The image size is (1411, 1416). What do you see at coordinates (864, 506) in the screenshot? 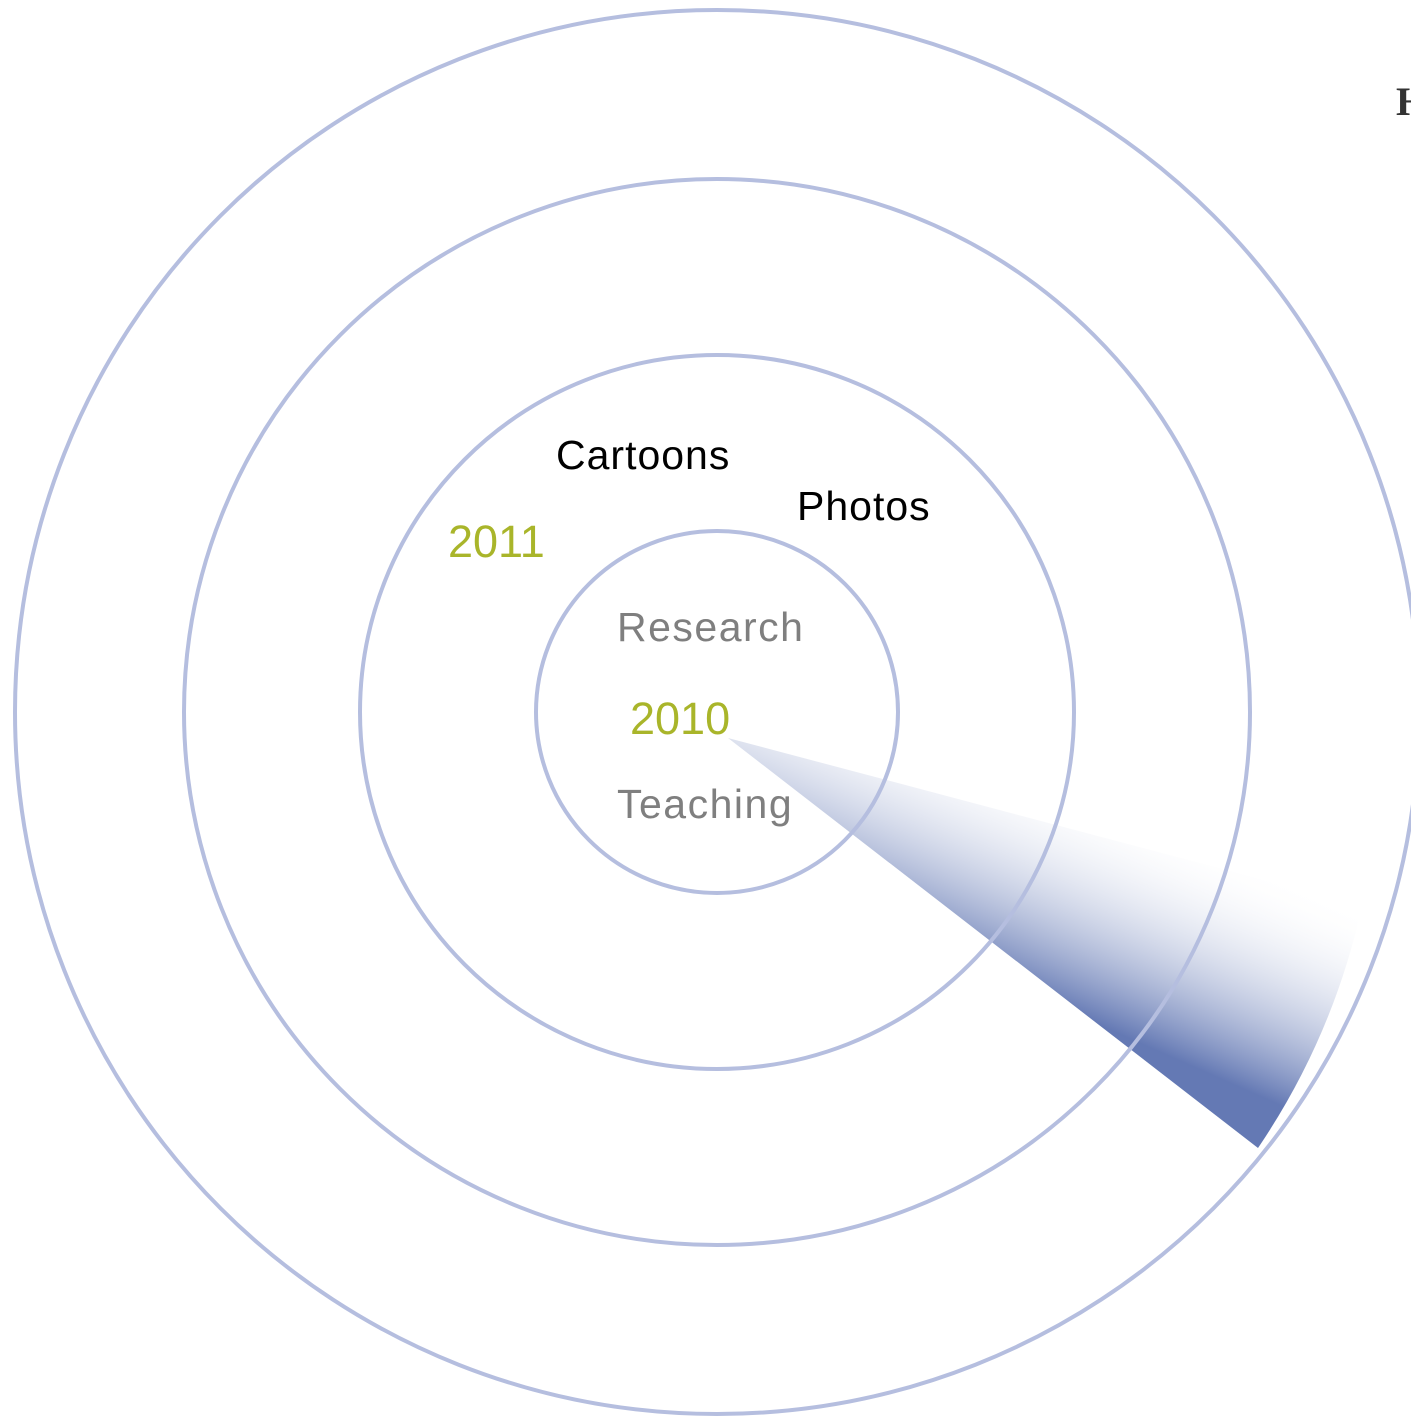
I see `label-photos: Photos` at bounding box center [864, 506].